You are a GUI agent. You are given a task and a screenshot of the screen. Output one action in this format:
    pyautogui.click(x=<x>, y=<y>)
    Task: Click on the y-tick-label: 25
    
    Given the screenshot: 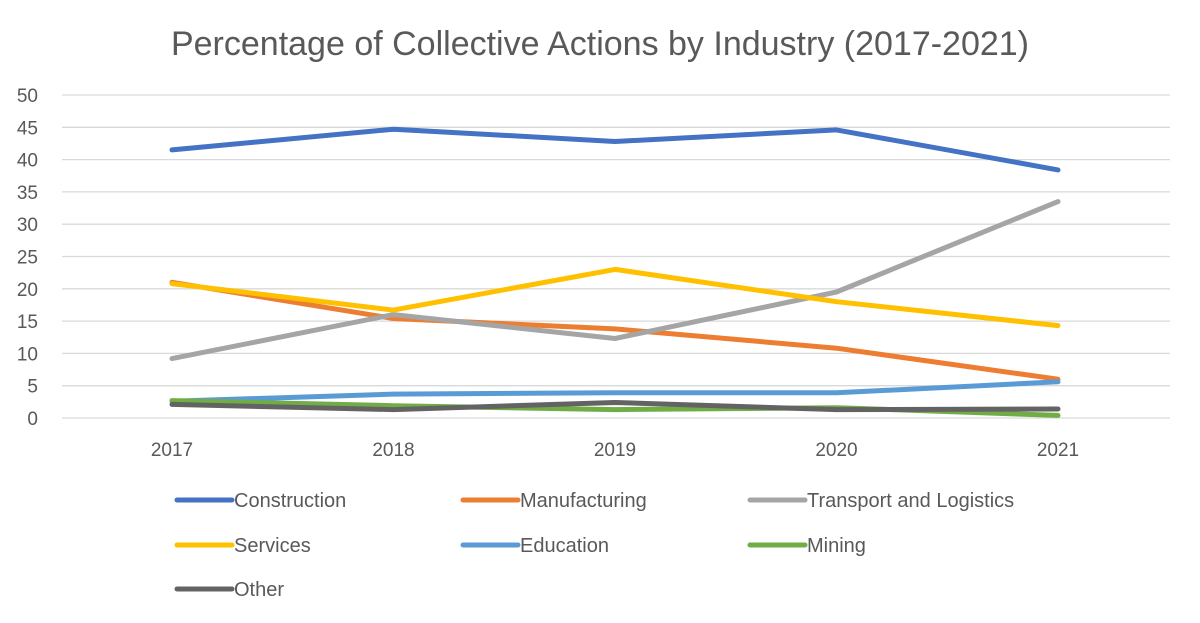 What is the action you would take?
    pyautogui.click(x=27, y=258)
    